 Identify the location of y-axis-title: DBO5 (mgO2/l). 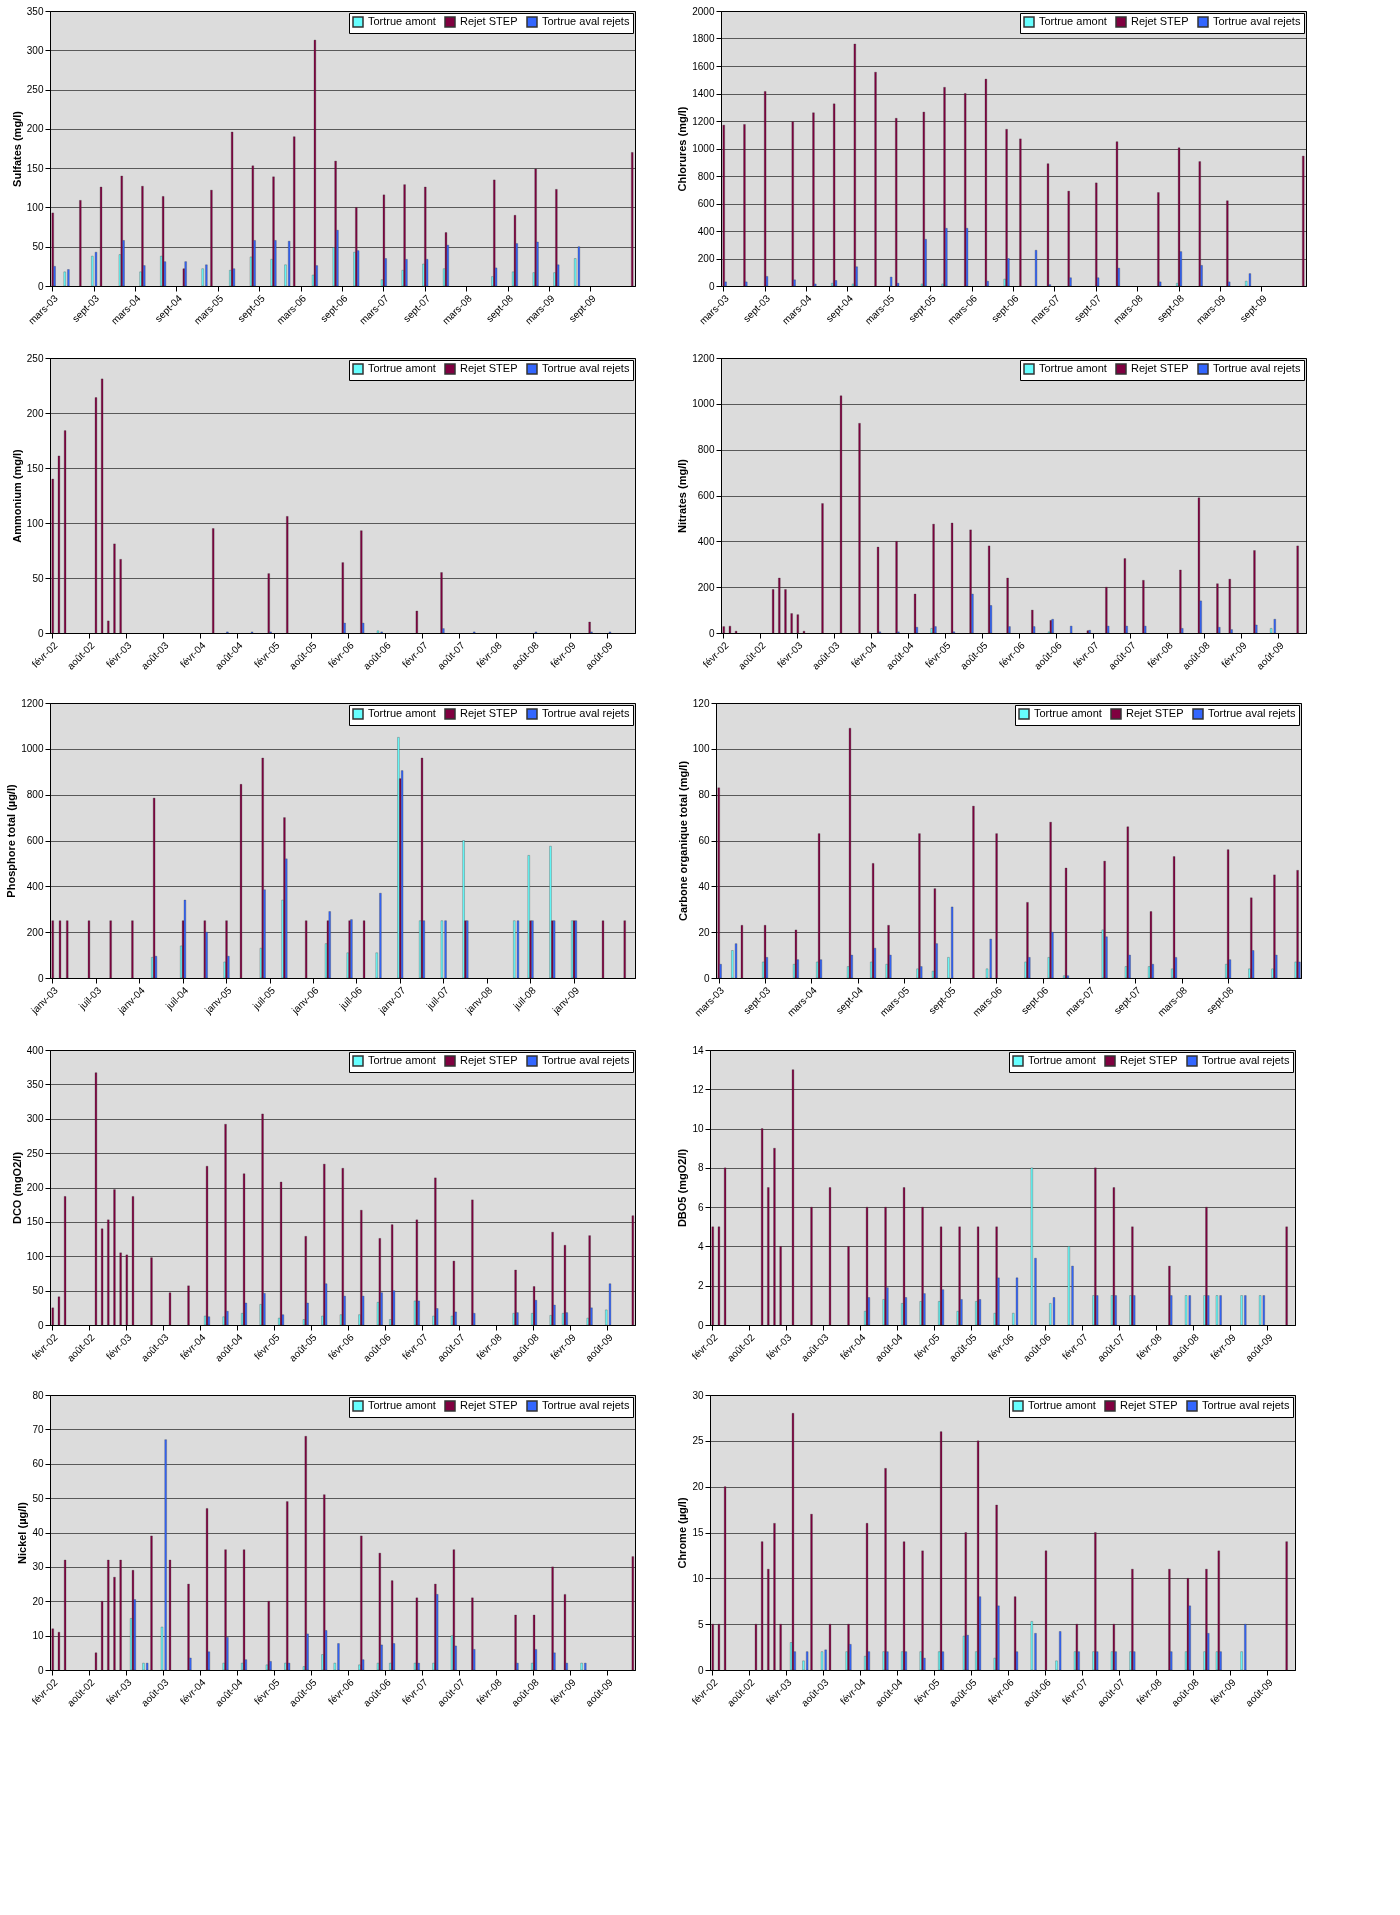
(682, 1188).